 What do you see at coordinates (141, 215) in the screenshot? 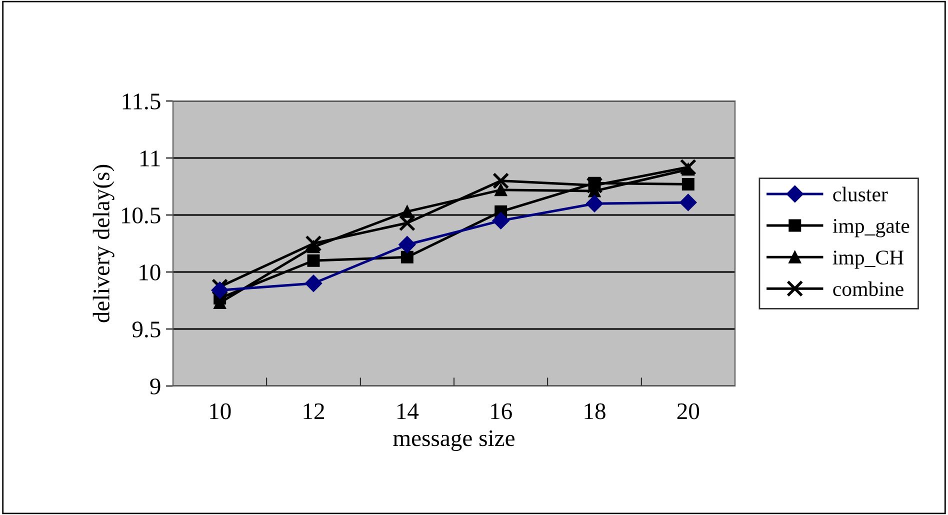
I see `y-tick-label: 10.5` at bounding box center [141, 215].